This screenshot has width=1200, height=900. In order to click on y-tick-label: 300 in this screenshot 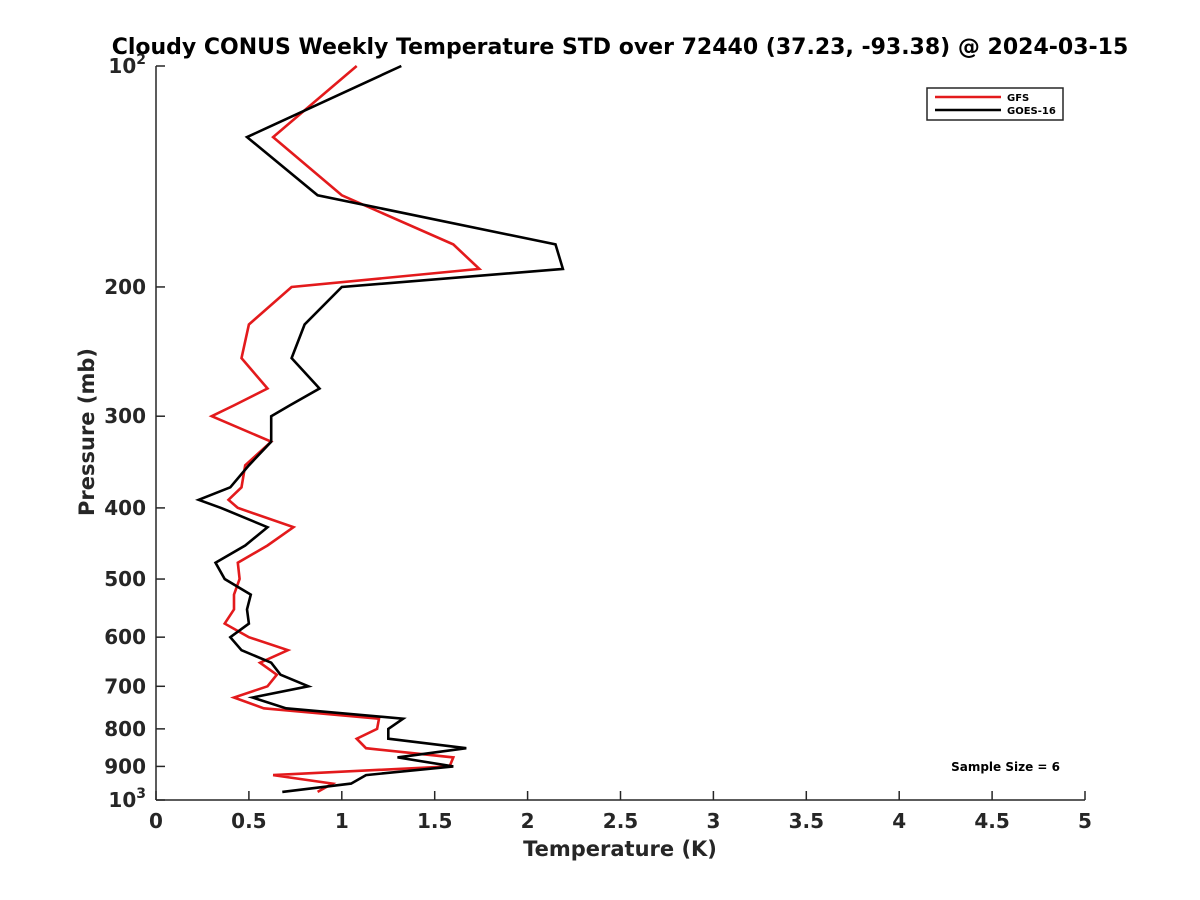, I will do `click(125, 416)`.